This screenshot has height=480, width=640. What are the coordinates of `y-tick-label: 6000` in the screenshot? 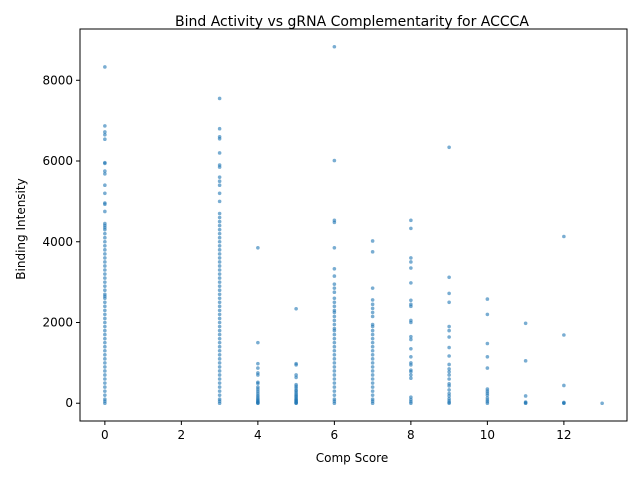 It's located at (57, 161).